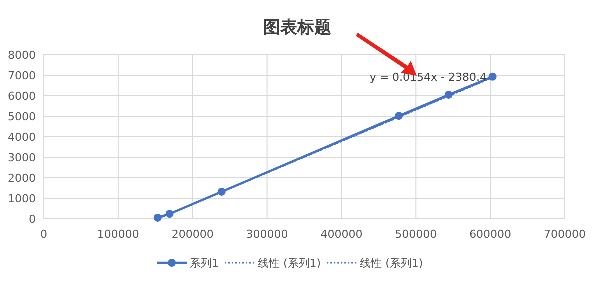  What do you see at coordinates (204, 263) in the screenshot?
I see `legend-label: 系列1` at bounding box center [204, 263].